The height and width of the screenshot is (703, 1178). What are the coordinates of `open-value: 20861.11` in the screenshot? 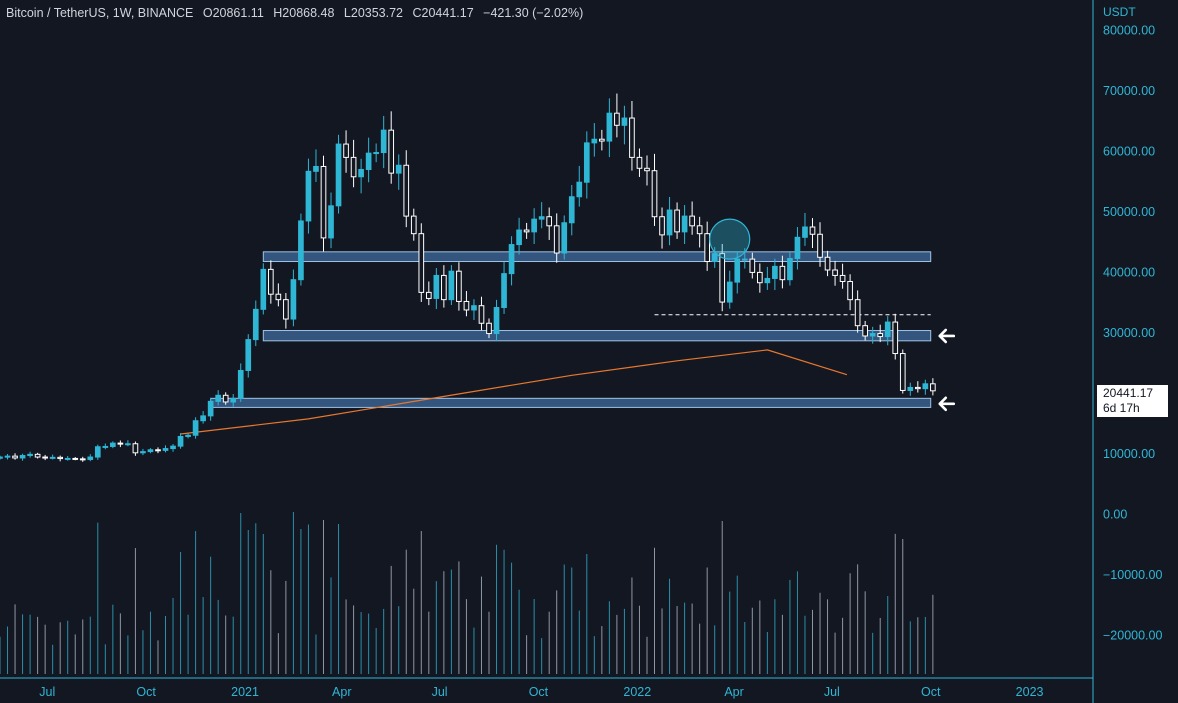 It's located at (238, 13).